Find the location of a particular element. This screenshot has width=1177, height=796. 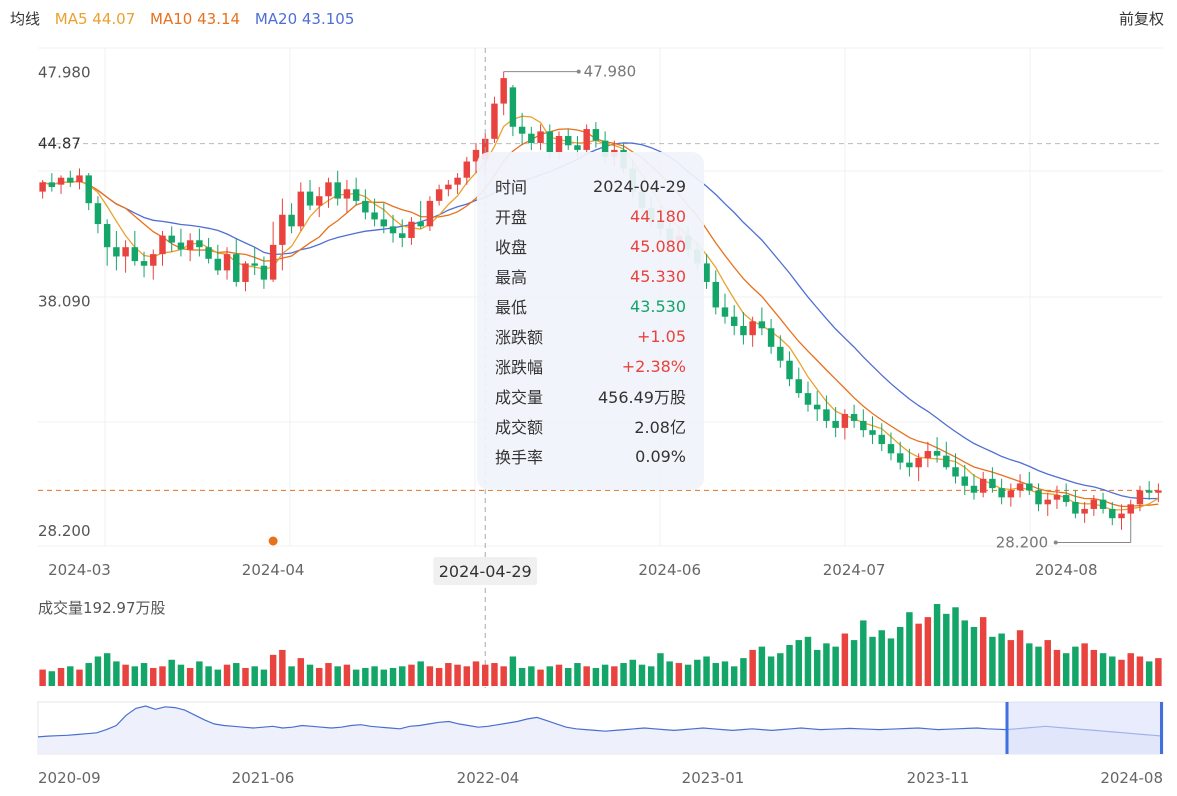

tooltip-value: 456.49万股 is located at coordinates (642, 397).